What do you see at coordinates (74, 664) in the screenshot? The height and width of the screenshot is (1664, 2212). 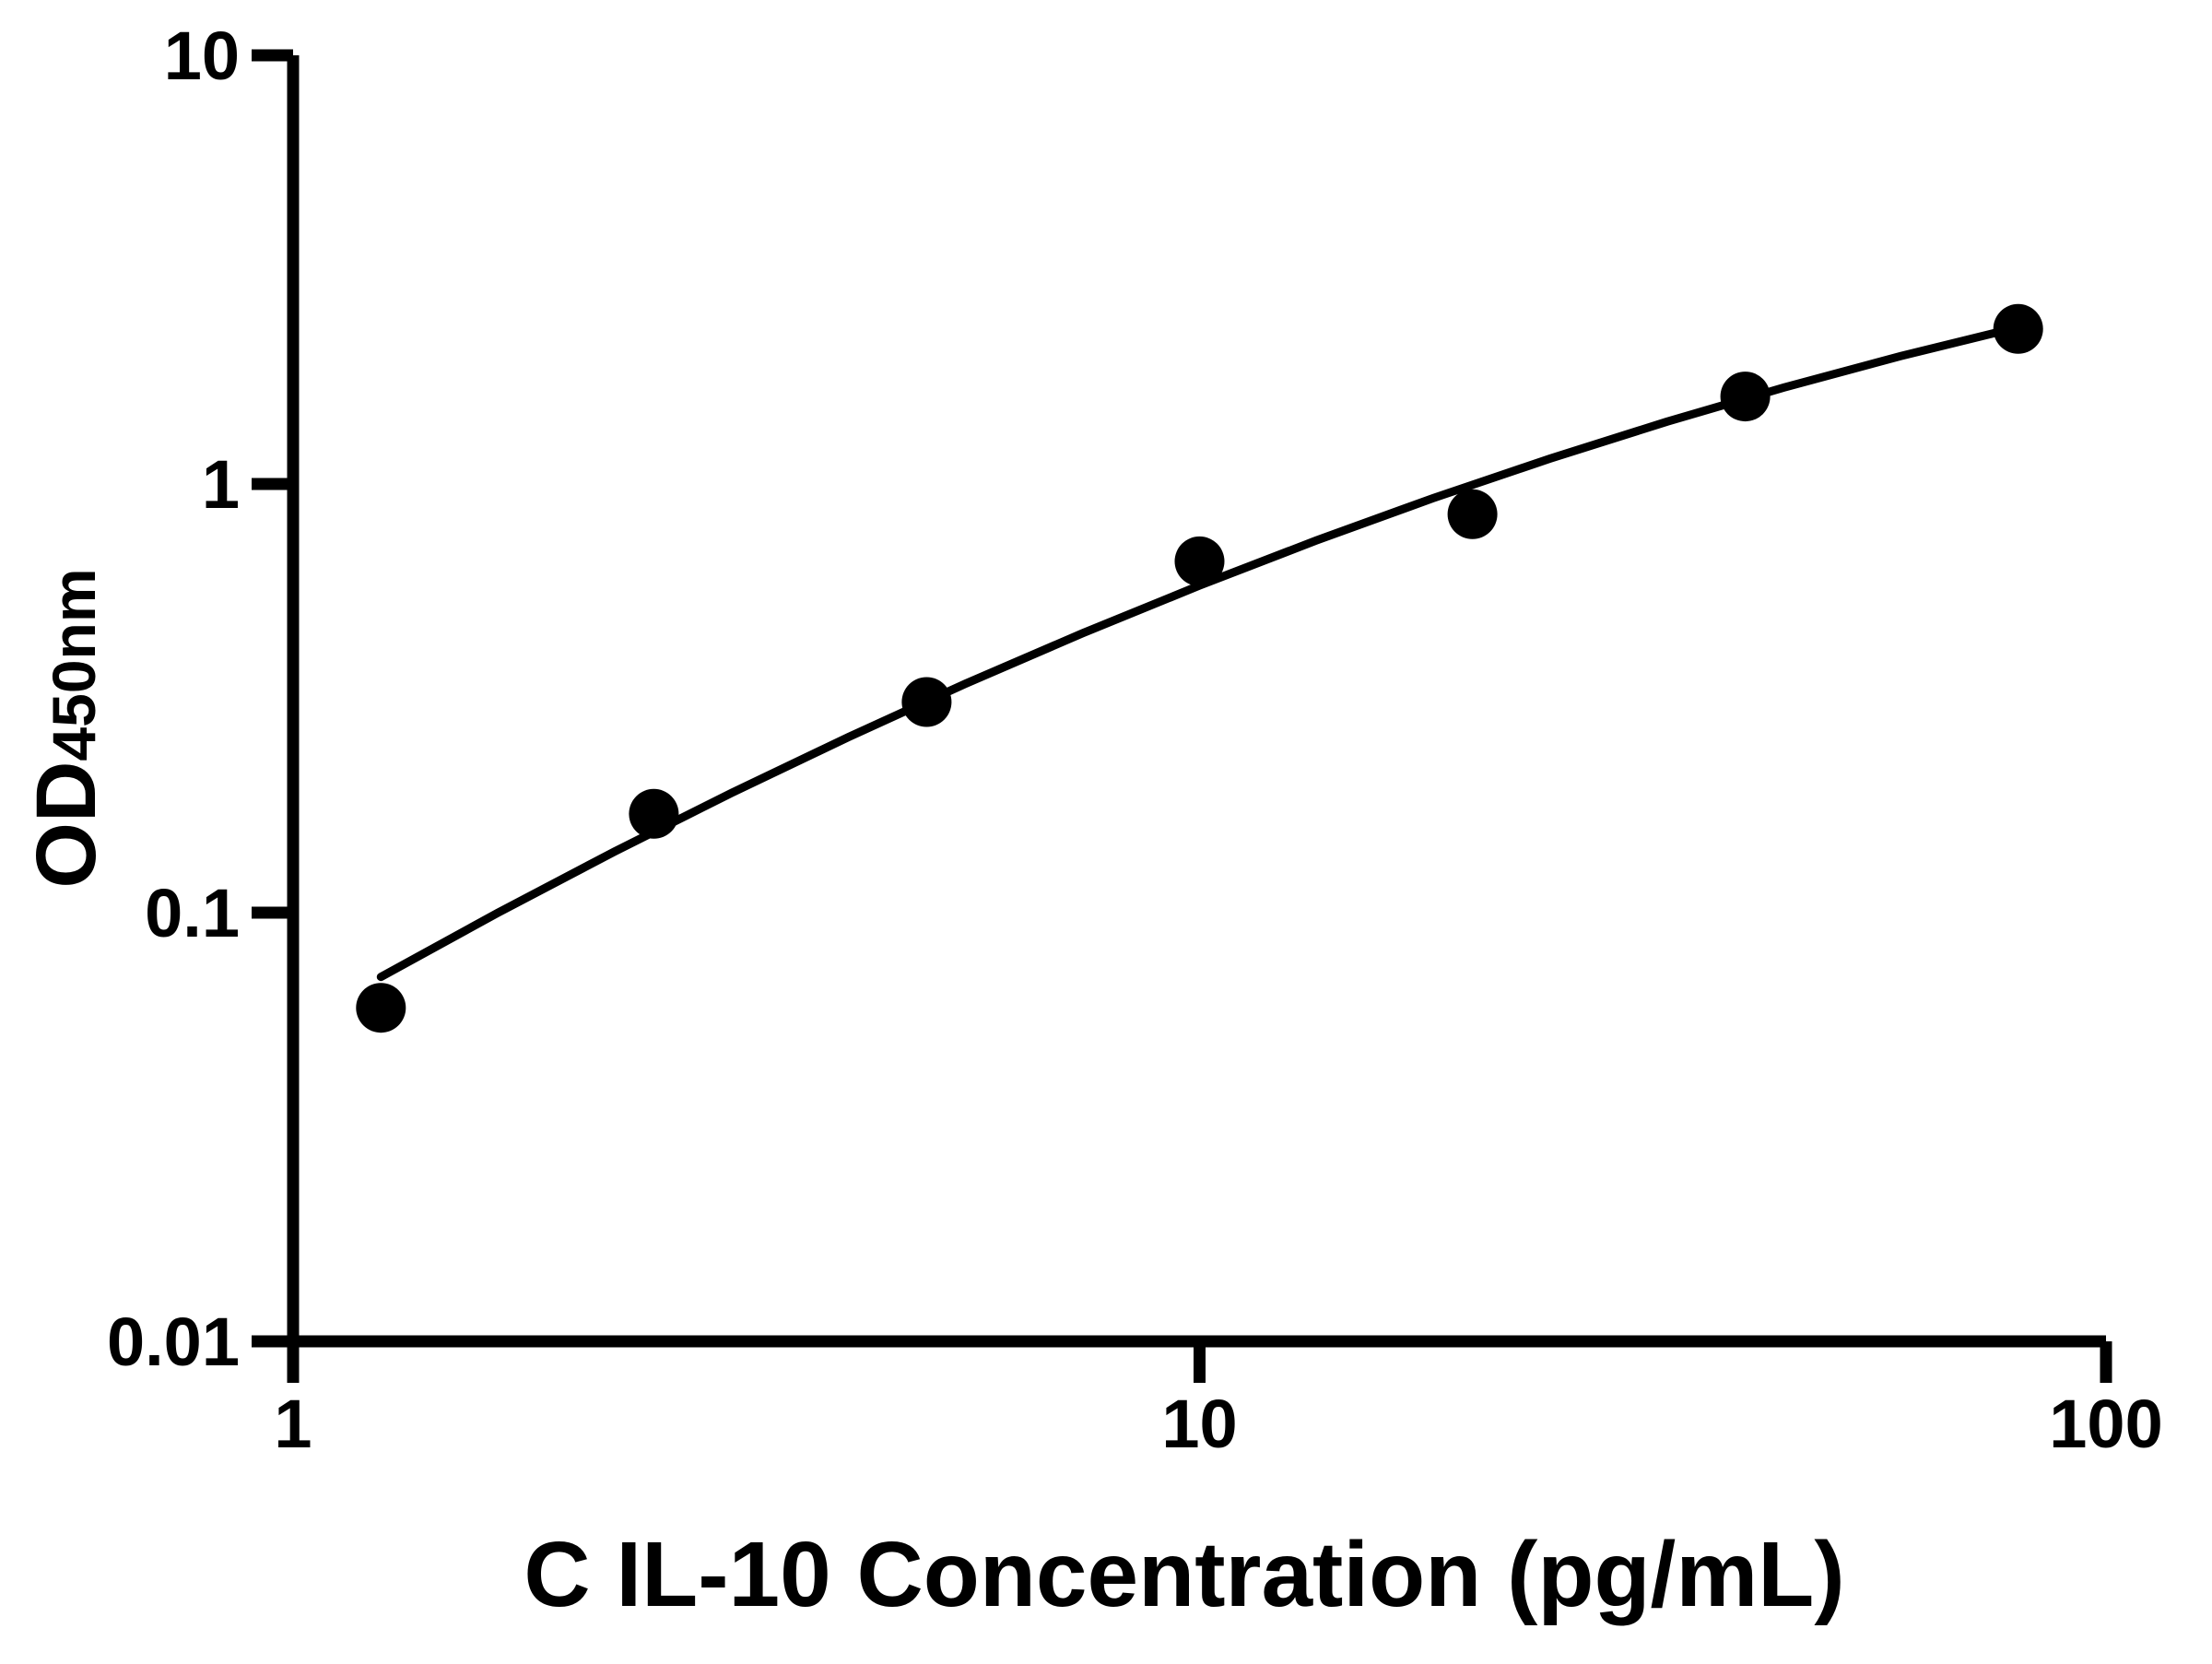 I see `y-axis-title-subscript: 450nm` at bounding box center [74, 664].